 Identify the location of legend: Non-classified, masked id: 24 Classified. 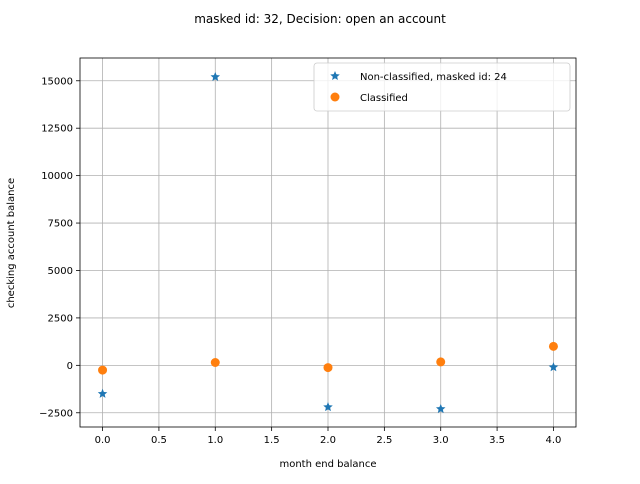
(442, 87).